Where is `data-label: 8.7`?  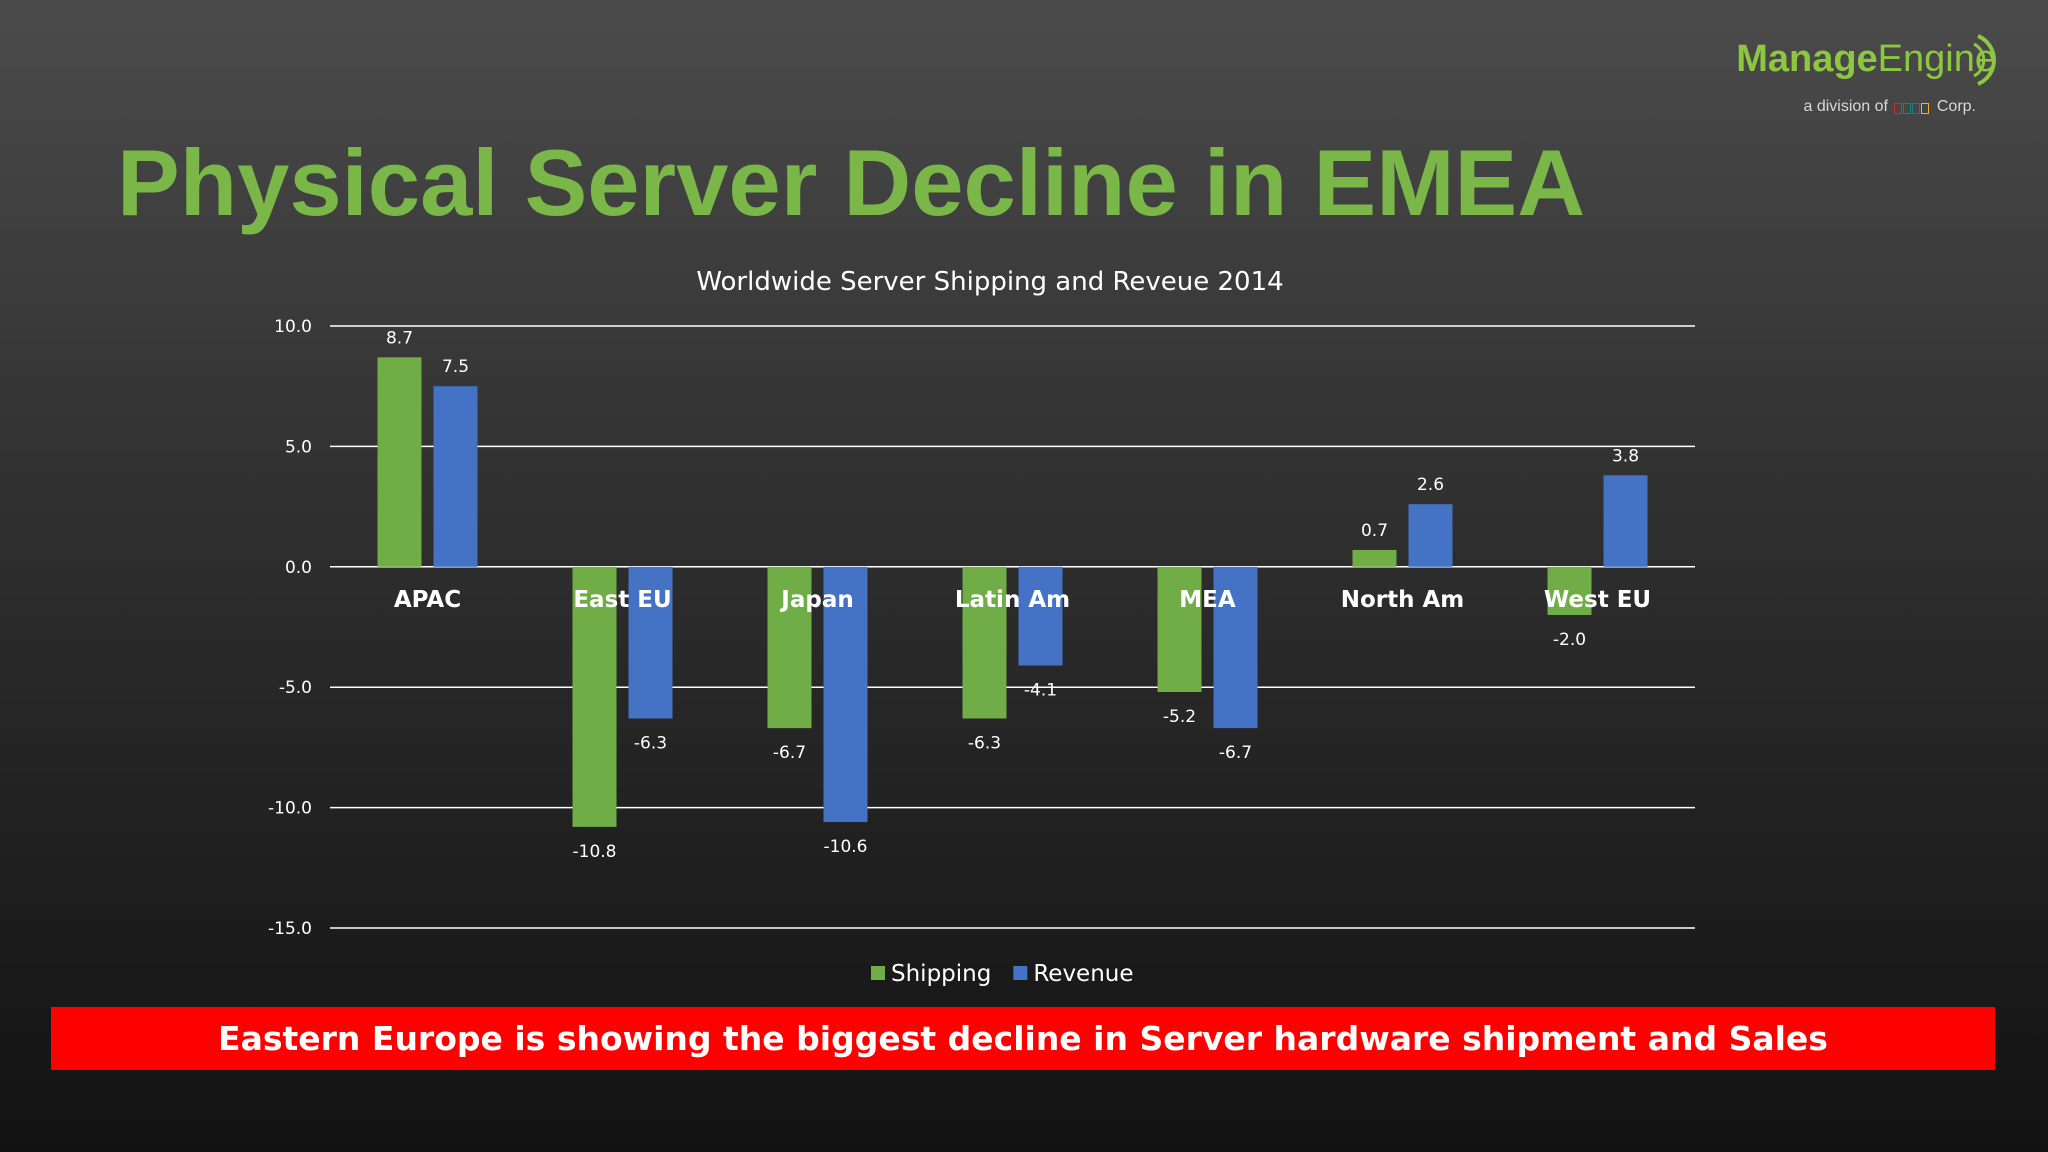 data-label: 8.7 is located at coordinates (399, 338).